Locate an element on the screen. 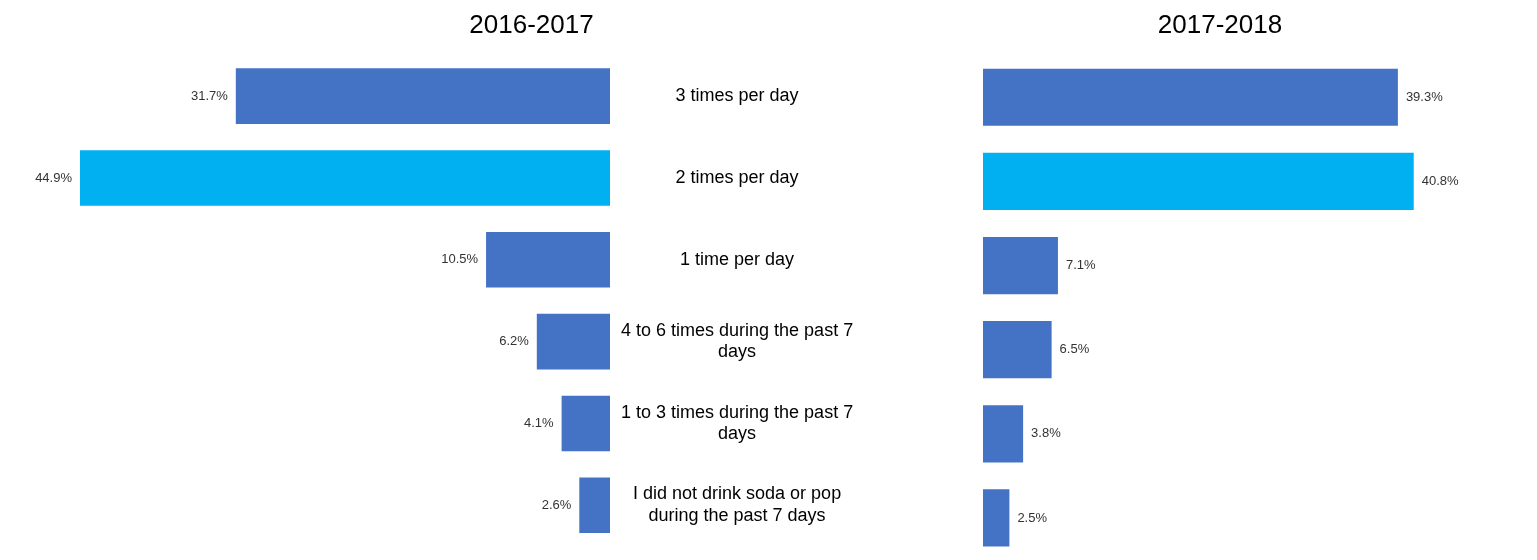  data-label: 39.3% is located at coordinates (1424, 96).